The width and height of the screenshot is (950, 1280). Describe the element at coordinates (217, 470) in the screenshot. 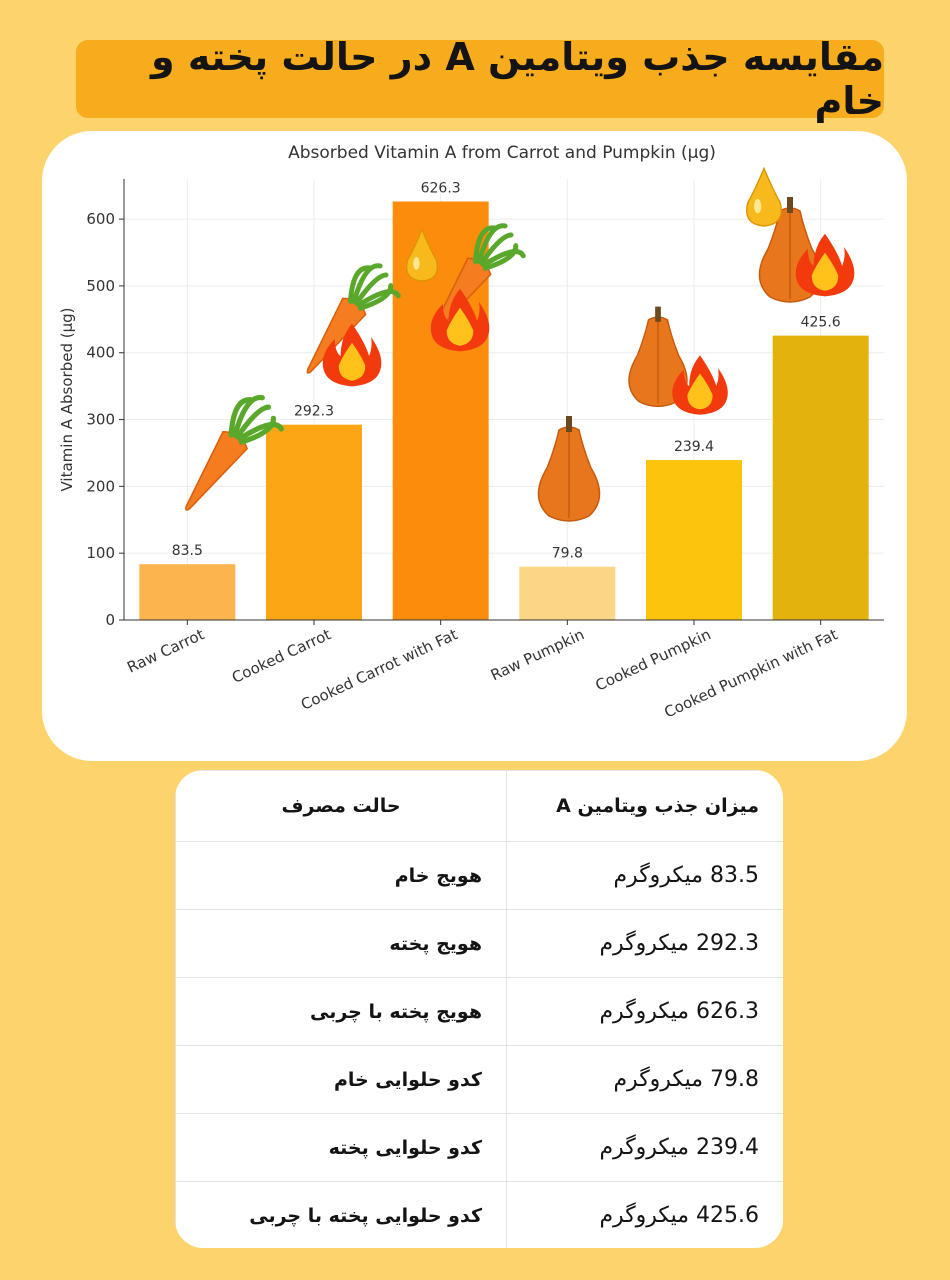

I see `carrot-body` at that location.